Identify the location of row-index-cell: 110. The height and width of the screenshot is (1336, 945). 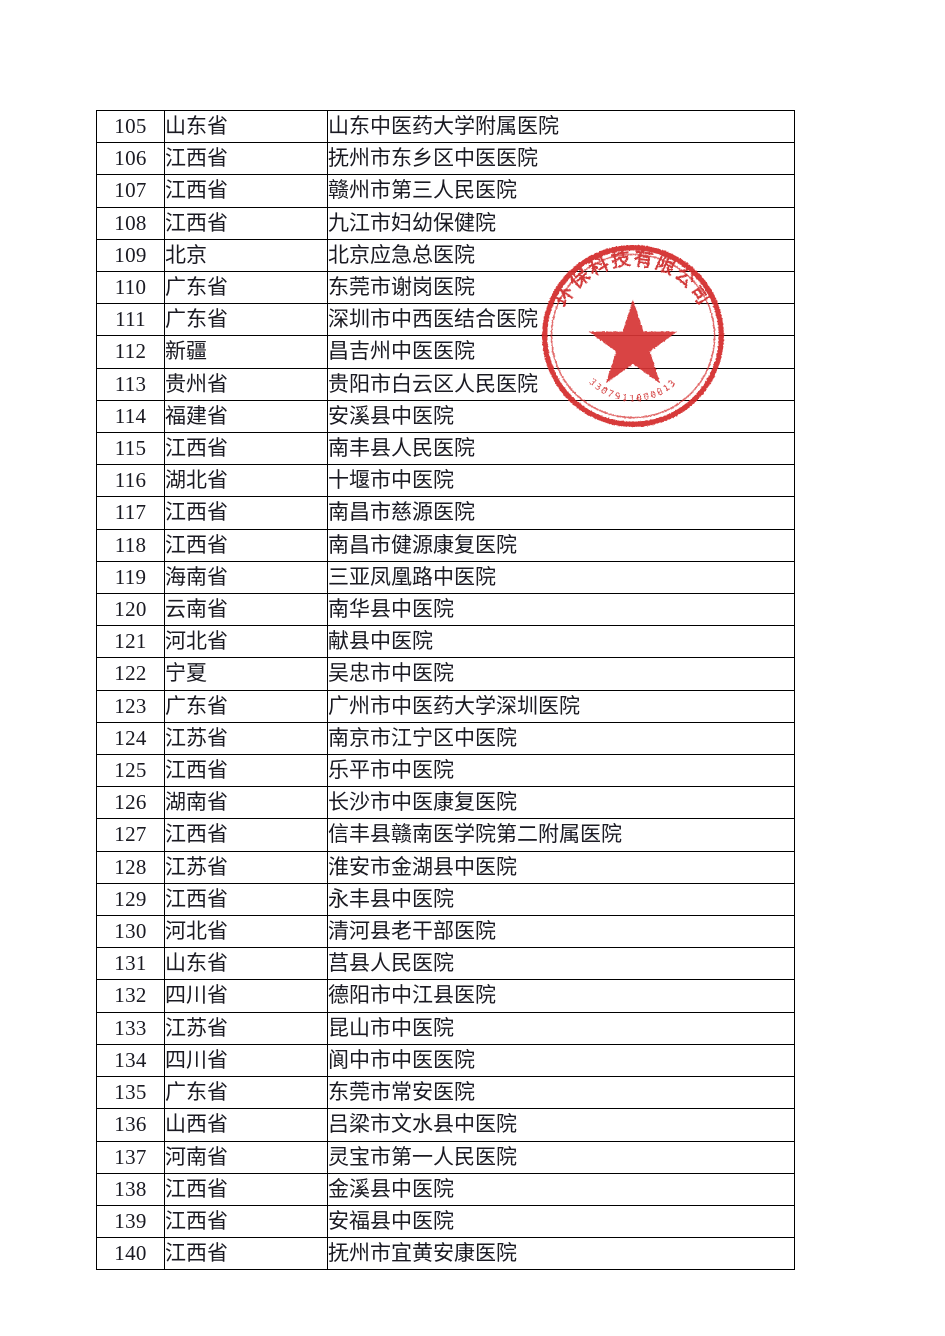
(130, 288).